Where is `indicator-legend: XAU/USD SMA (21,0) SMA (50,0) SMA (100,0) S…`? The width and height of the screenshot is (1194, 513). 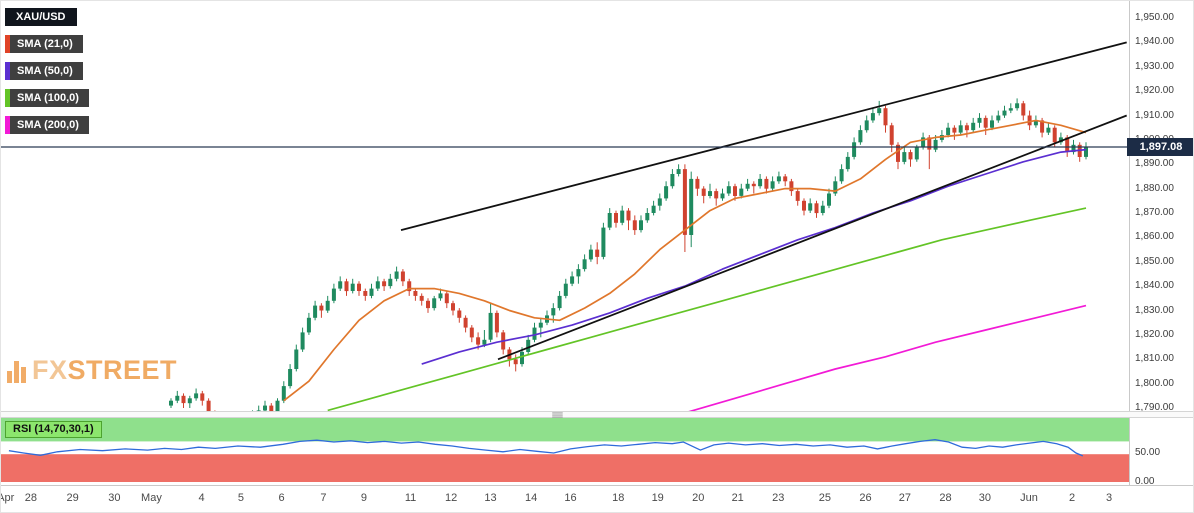
indicator-legend: XAU/USD SMA (21,0) SMA (50,0) SMA (100,0) S… is located at coordinates (47, 71).